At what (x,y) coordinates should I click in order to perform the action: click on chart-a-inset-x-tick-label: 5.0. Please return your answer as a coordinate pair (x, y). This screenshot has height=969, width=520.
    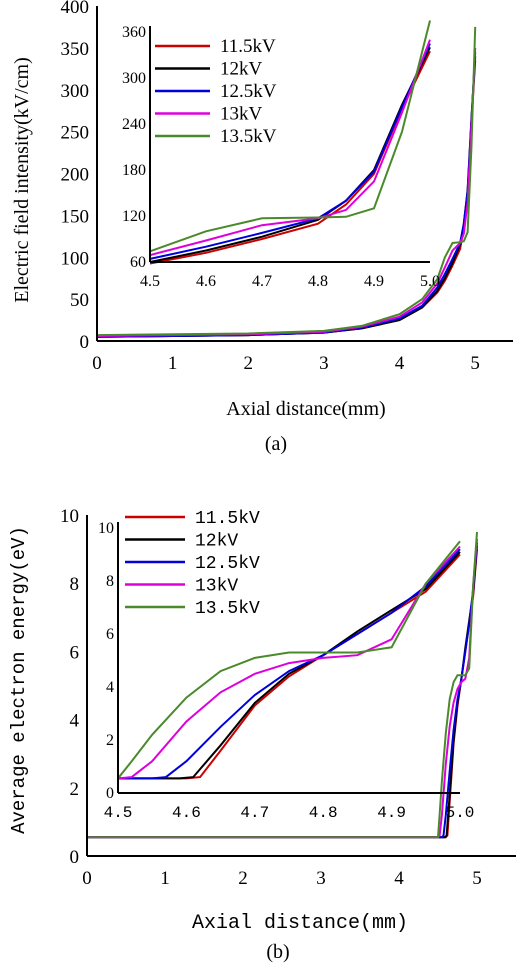
    Looking at the image, I should click on (430, 281).